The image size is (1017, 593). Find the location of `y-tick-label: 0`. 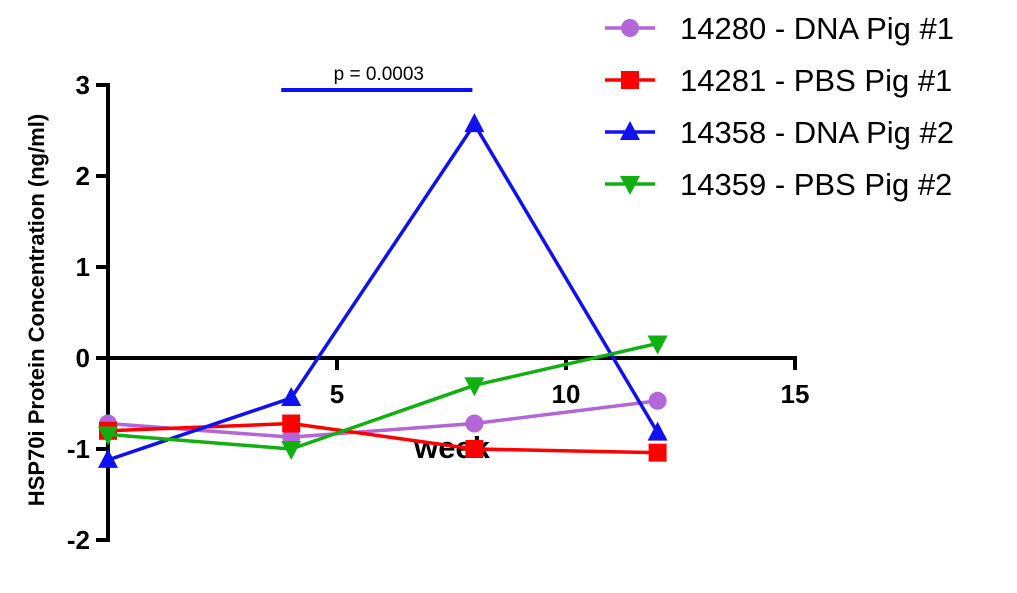

y-tick-label: 0 is located at coordinates (83, 358).